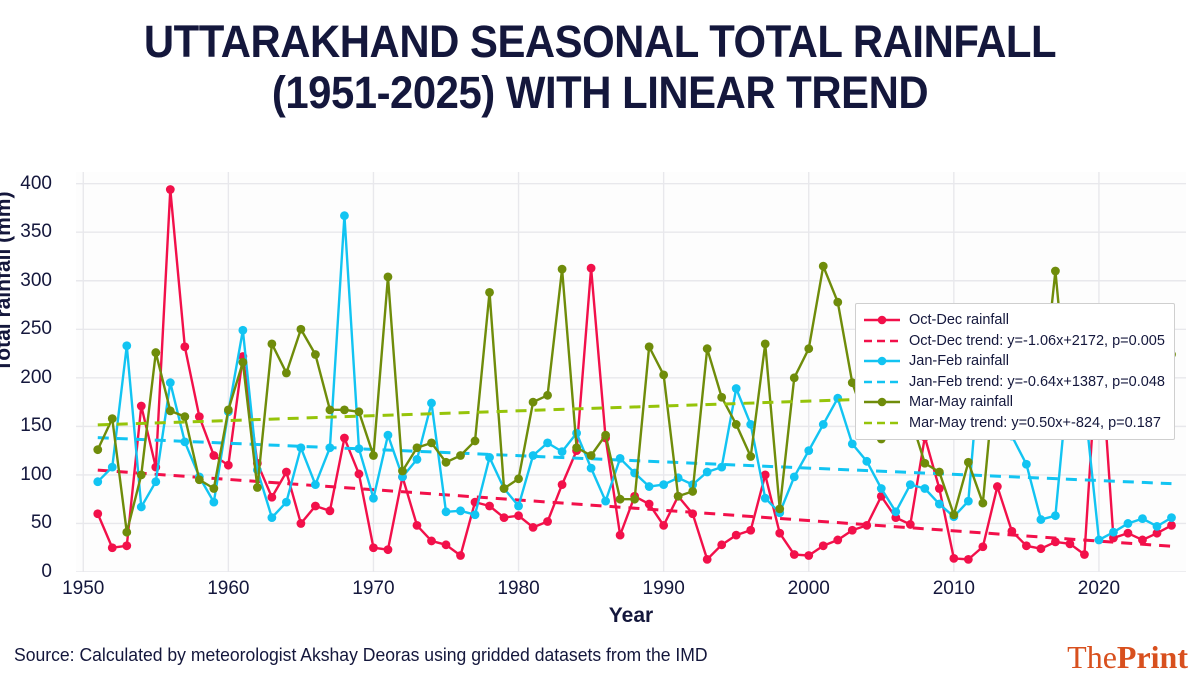 The height and width of the screenshot is (685, 1200). What do you see at coordinates (1014, 402) in the screenshot?
I see `legend-item: Mar-May rainfall` at bounding box center [1014, 402].